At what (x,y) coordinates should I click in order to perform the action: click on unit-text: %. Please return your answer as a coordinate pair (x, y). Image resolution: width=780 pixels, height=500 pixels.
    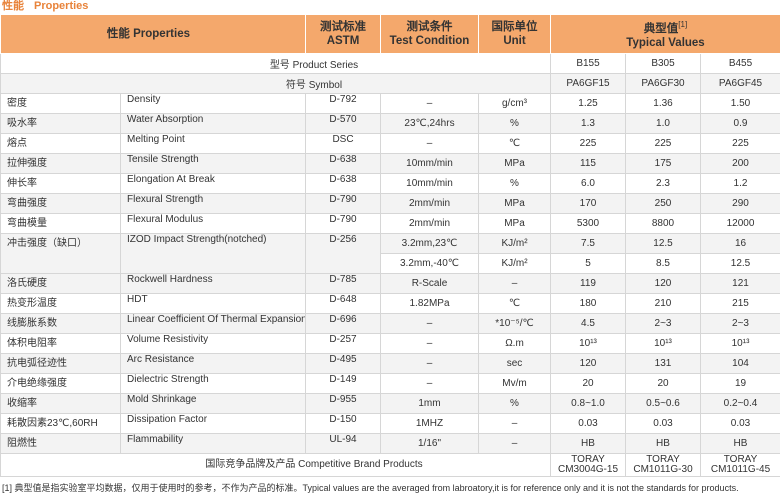
    Looking at the image, I should click on (514, 403).